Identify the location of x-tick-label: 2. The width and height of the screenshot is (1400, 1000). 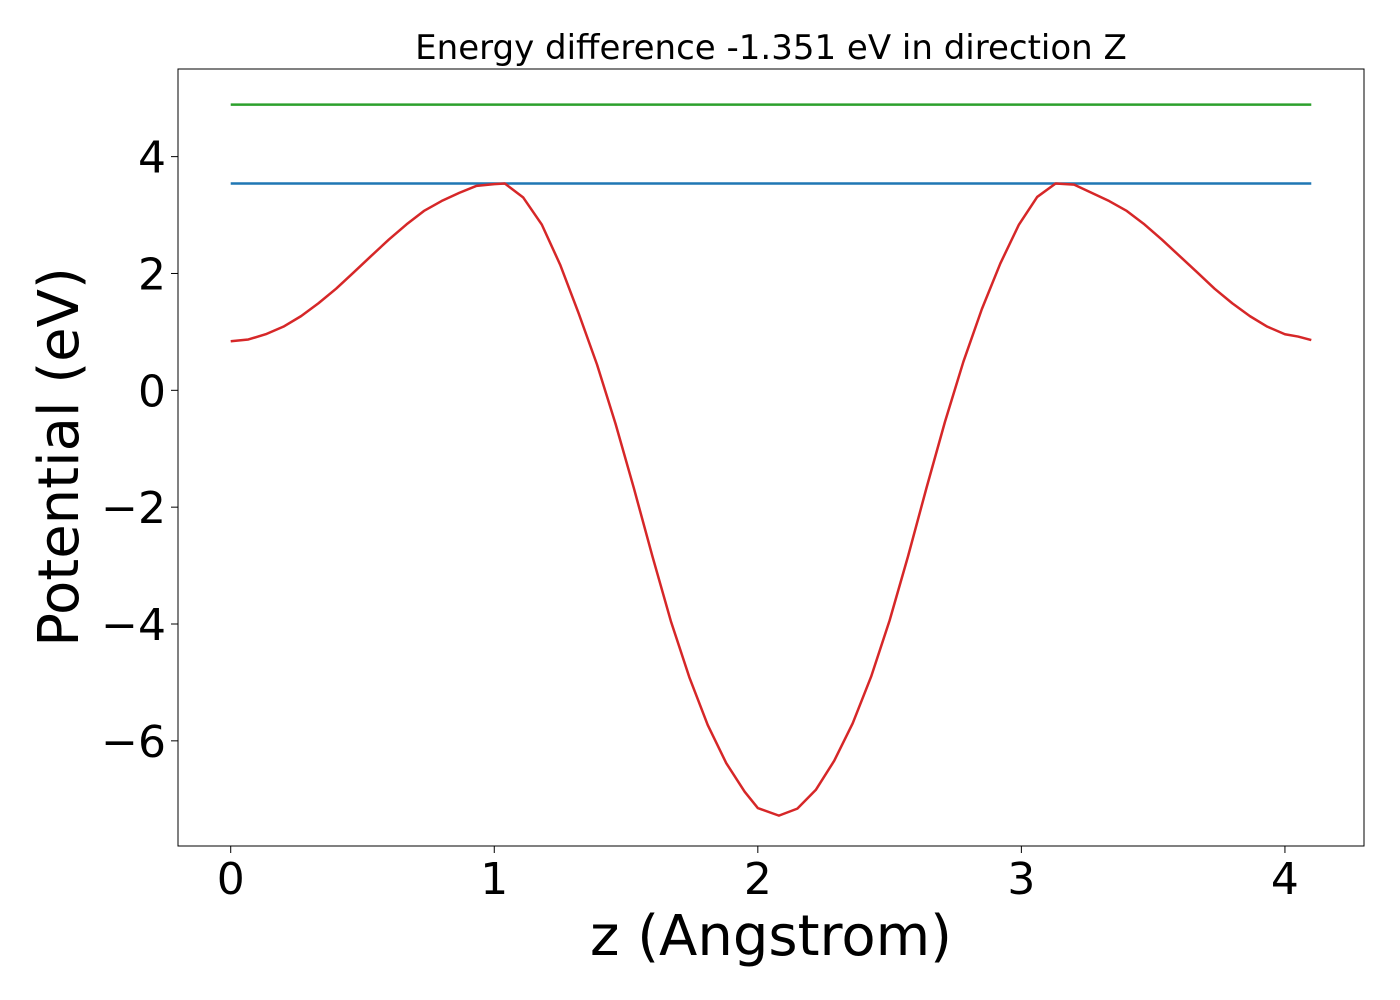
(758, 879).